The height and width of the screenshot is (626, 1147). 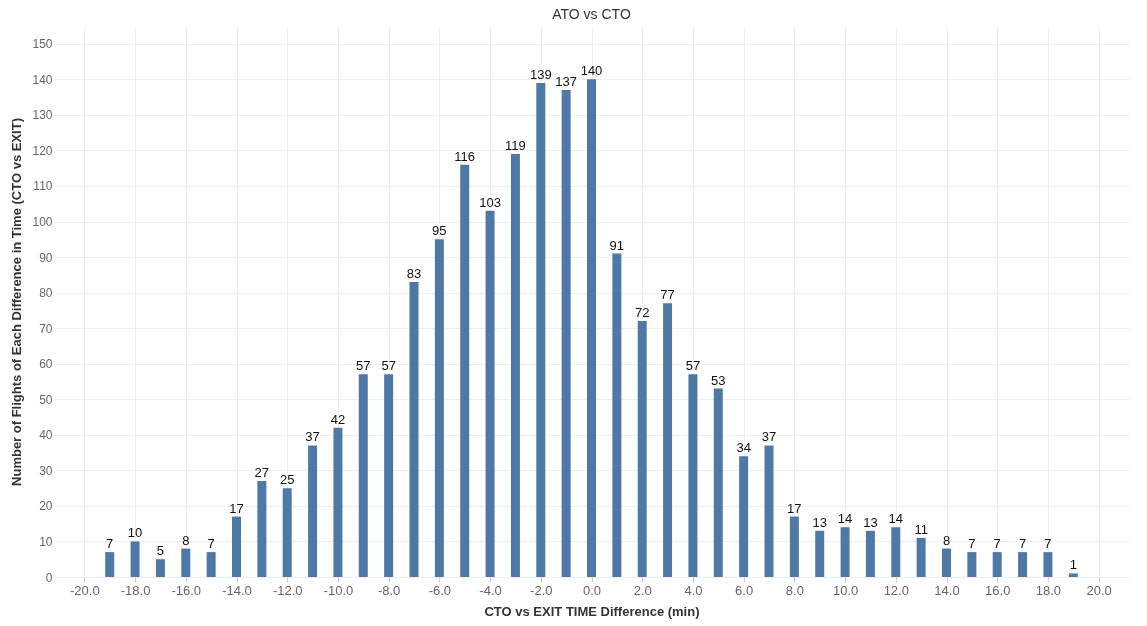 What do you see at coordinates (1048, 590) in the screenshot?
I see `x-tick-label: 18.0` at bounding box center [1048, 590].